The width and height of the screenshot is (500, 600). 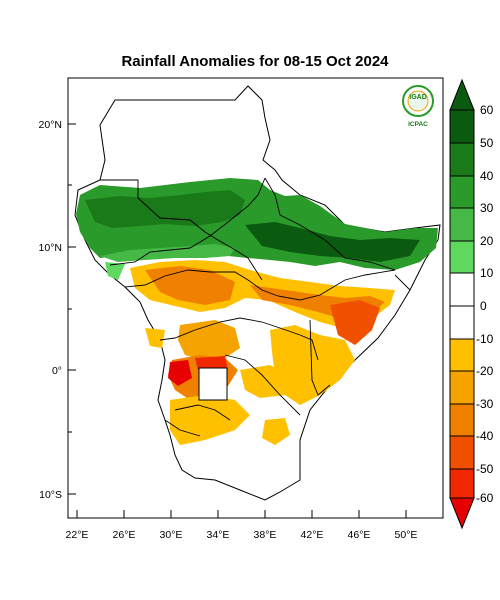 What do you see at coordinates (487, 143) in the screenshot?
I see `colorbar-label: 50` at bounding box center [487, 143].